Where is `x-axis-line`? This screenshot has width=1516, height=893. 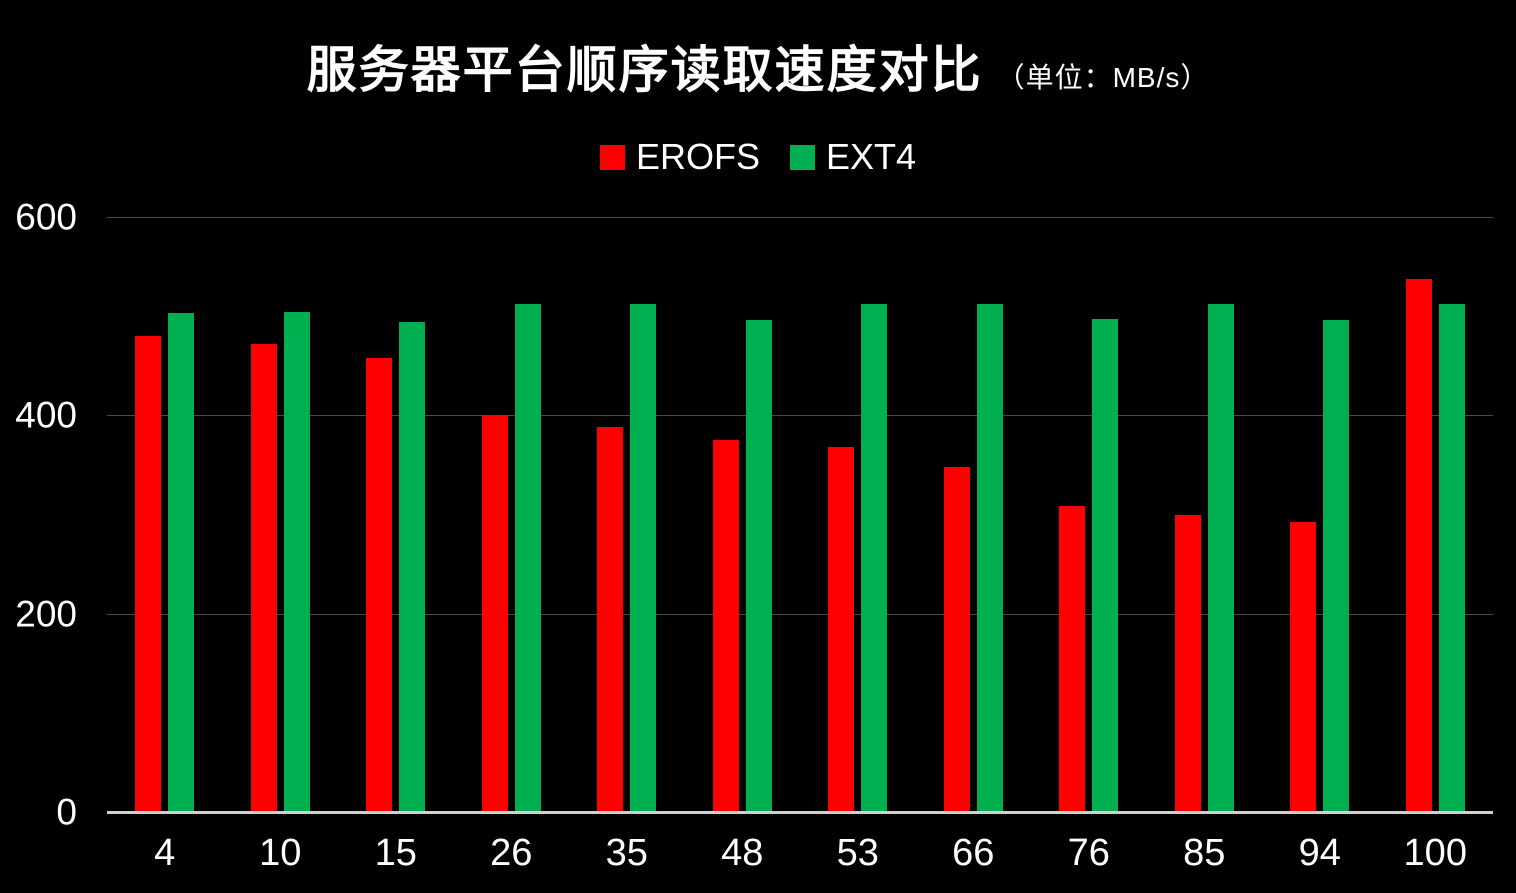 x-axis-line is located at coordinates (800, 812).